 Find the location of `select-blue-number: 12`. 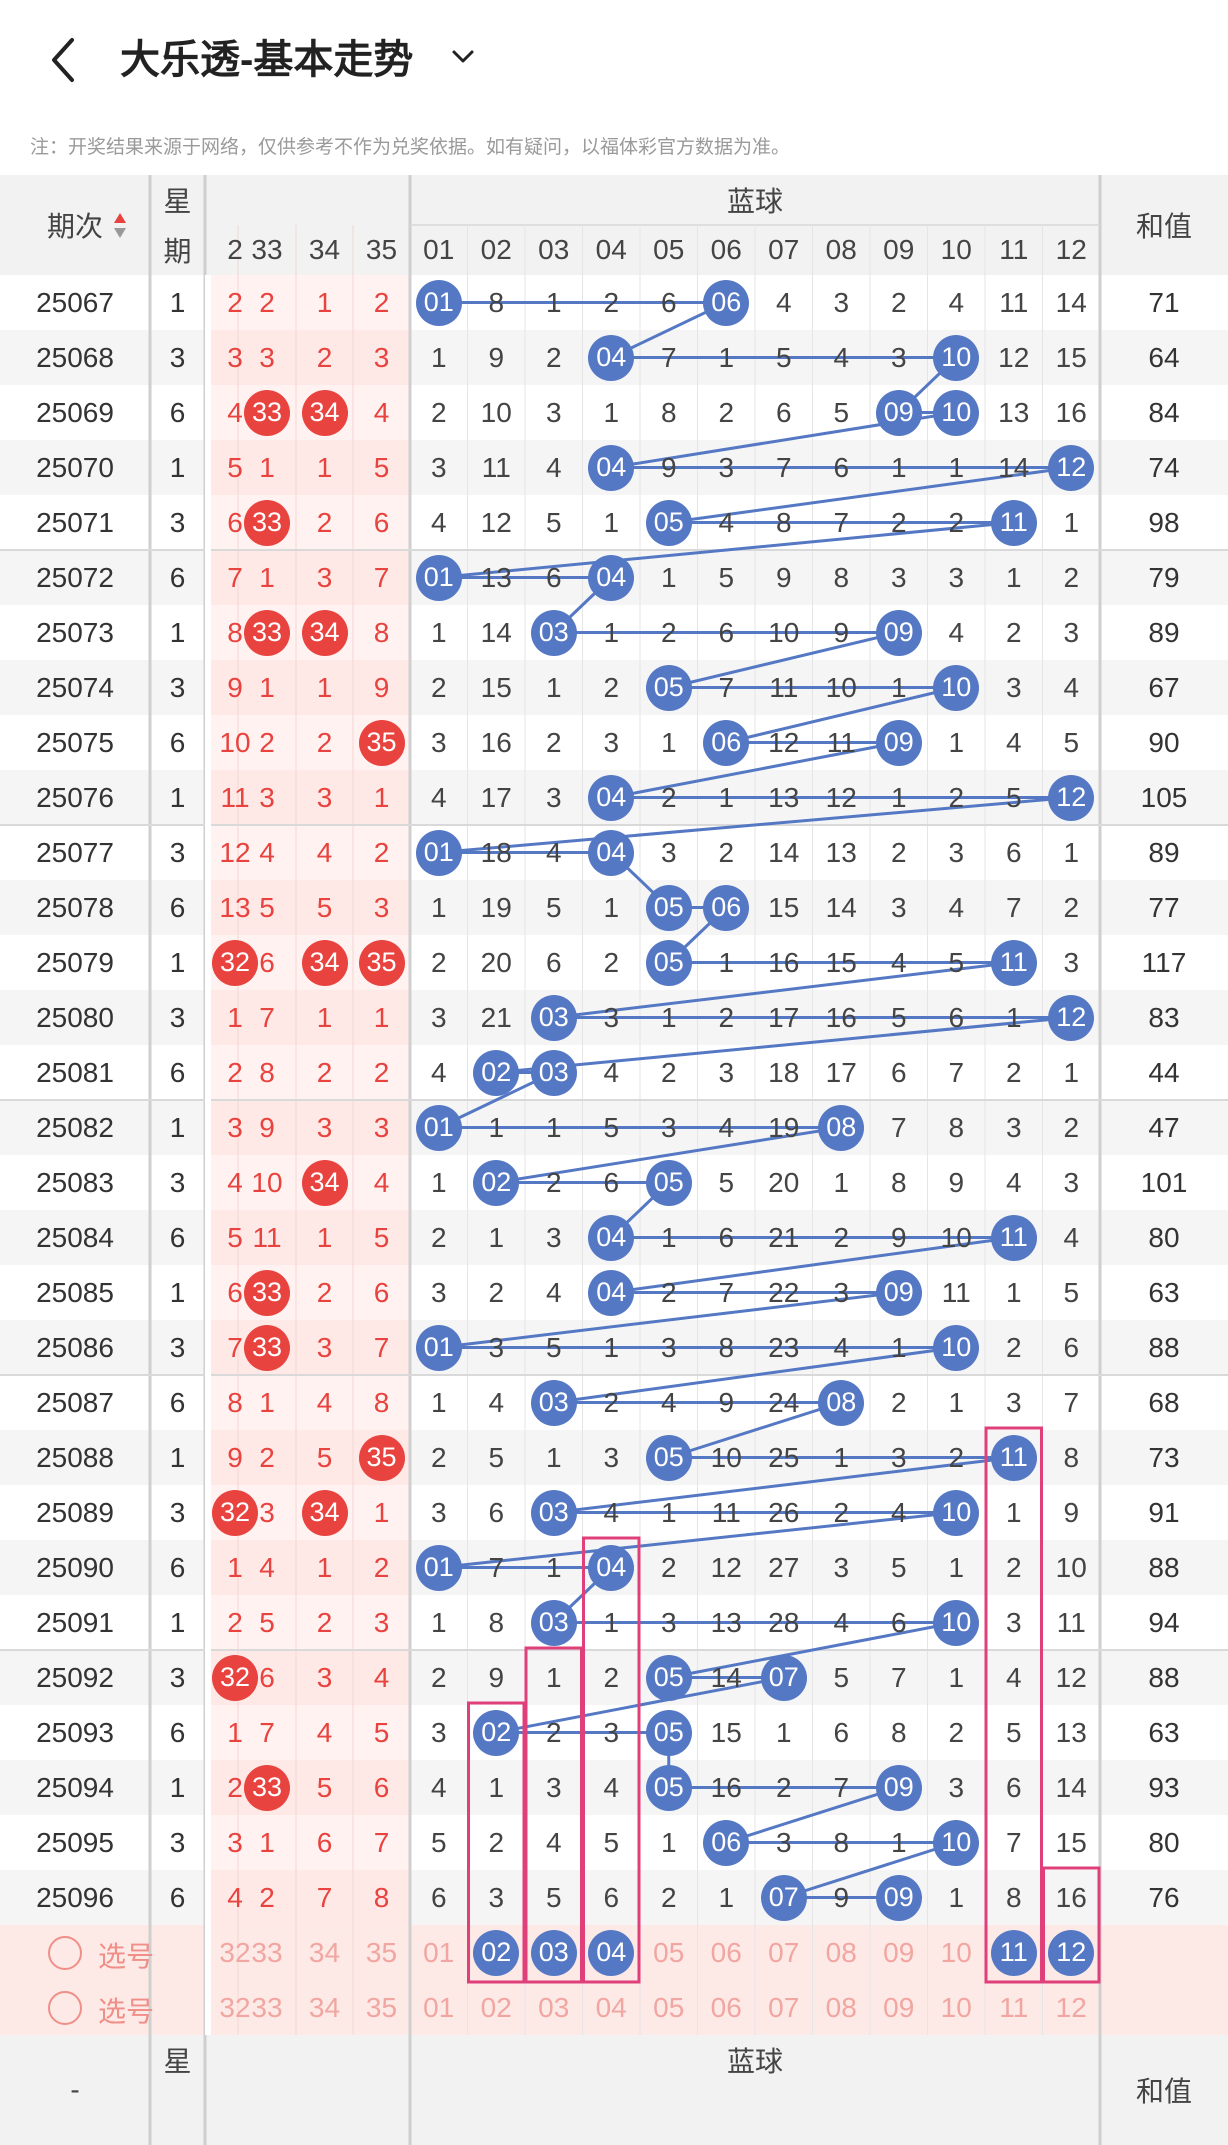

select-blue-number: 12 is located at coordinates (1071, 2007).